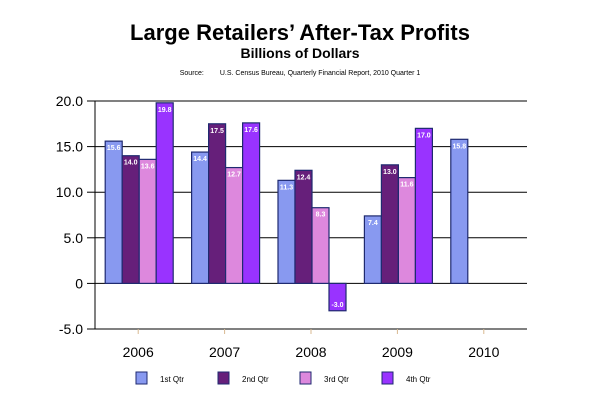 Image resolution: width=600 pixels, height=400 pixels. What do you see at coordinates (165, 110) in the screenshot?
I see `data-label: 19.8` at bounding box center [165, 110].